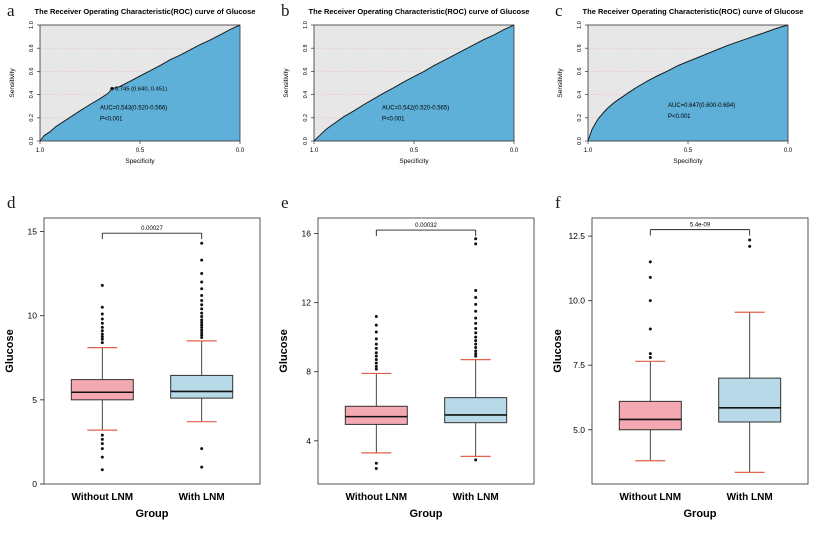 The width and height of the screenshot is (822, 533). Describe the element at coordinates (679, 117) in the screenshot. I see `svg-text: P<0.001` at that location.